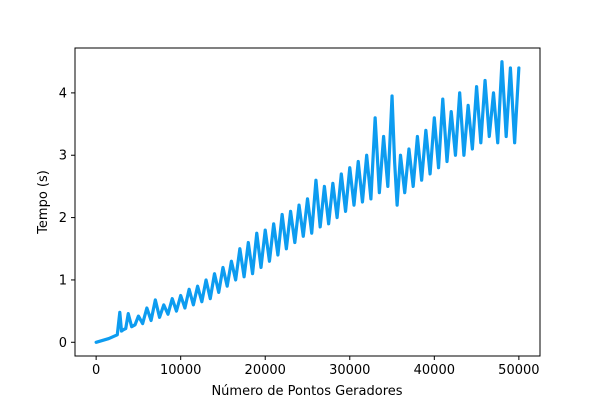 The width and height of the screenshot is (600, 400). I want to click on x-tick-label: 20000, so click(265, 370).